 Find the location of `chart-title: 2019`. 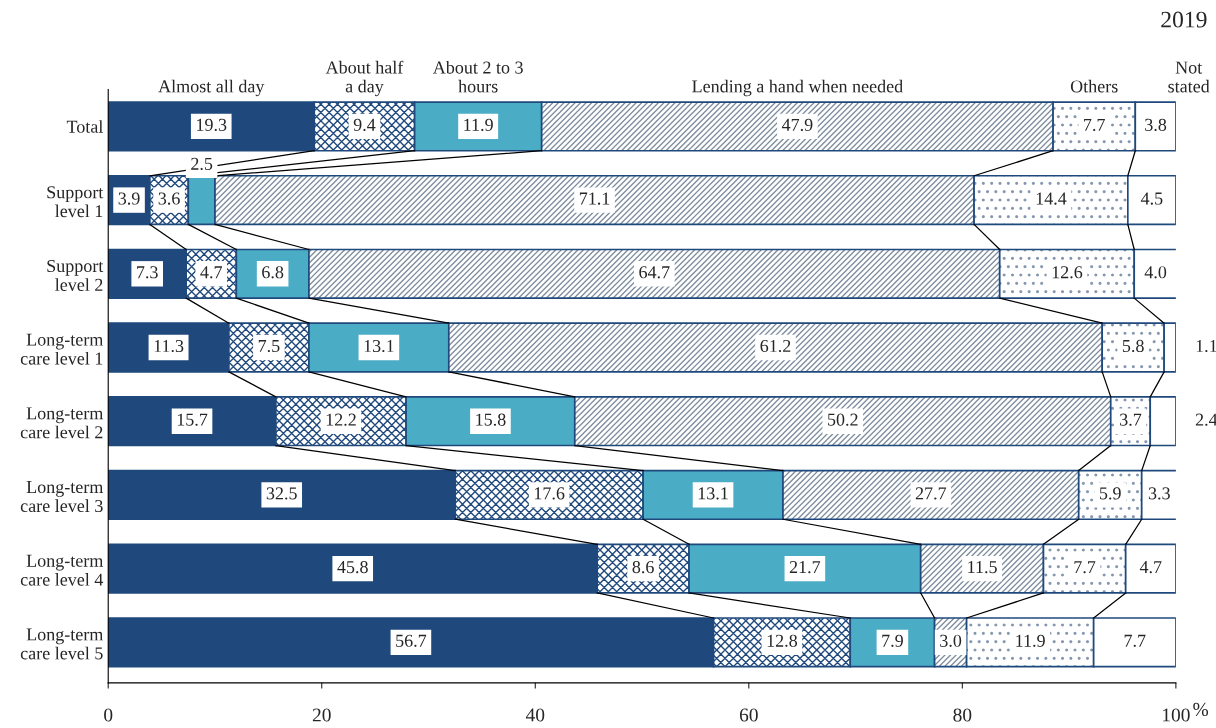

chart-title: 2019 is located at coordinates (1184, 19).